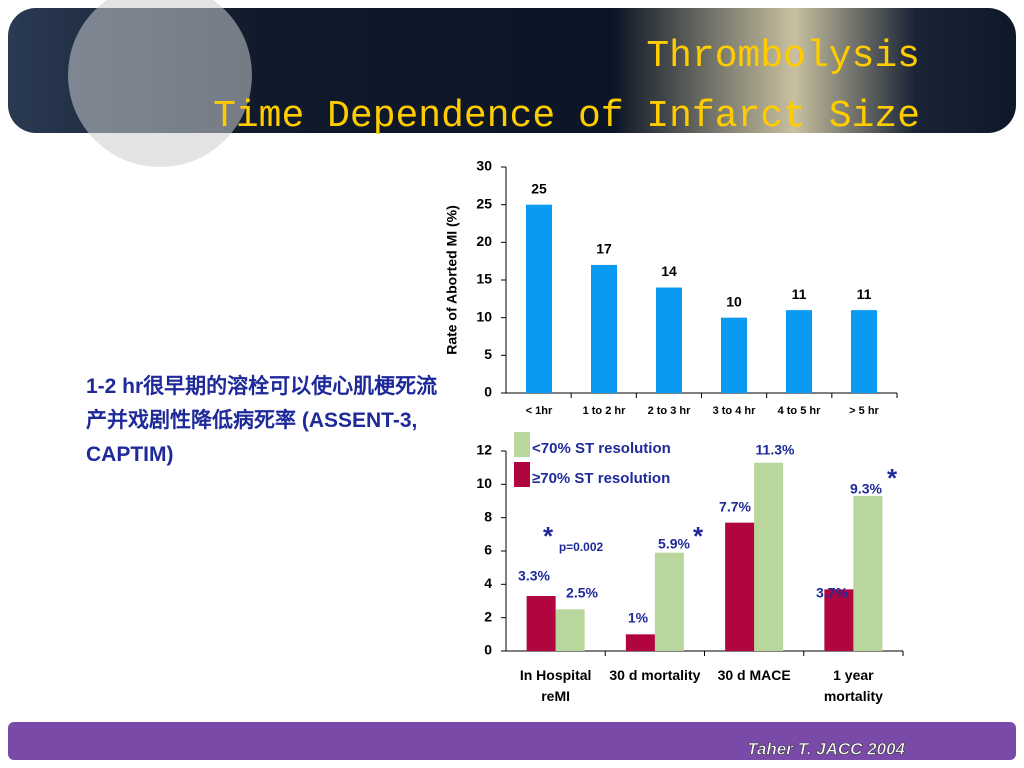 The width and height of the screenshot is (1024, 768). Describe the element at coordinates (601, 448) in the screenshot. I see `legend-label: <70% ST resolution` at that location.